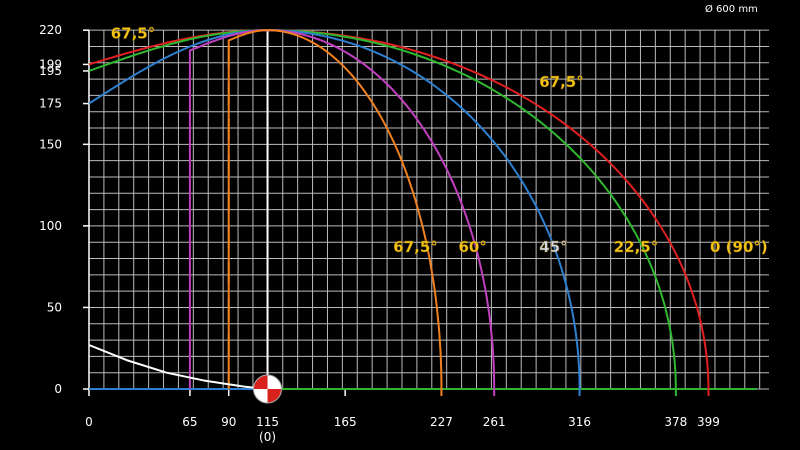 Image resolution: width=800 pixels, height=450 pixels. I want to click on y-tick-label: 50, so click(54, 307).